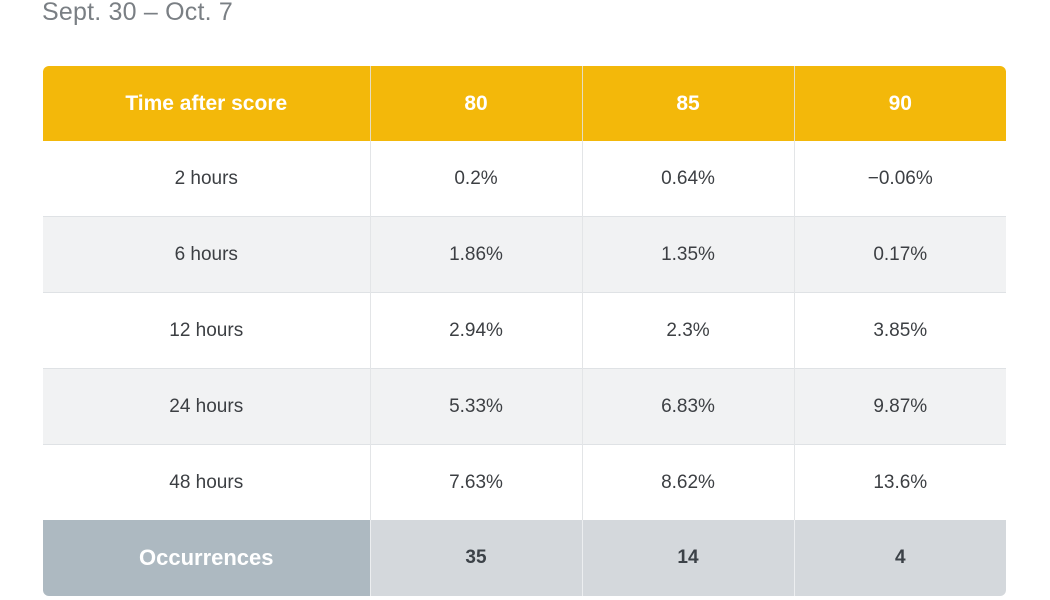  Describe the element at coordinates (899, 558) in the screenshot. I see `occurrences-count-cell: 4` at that location.